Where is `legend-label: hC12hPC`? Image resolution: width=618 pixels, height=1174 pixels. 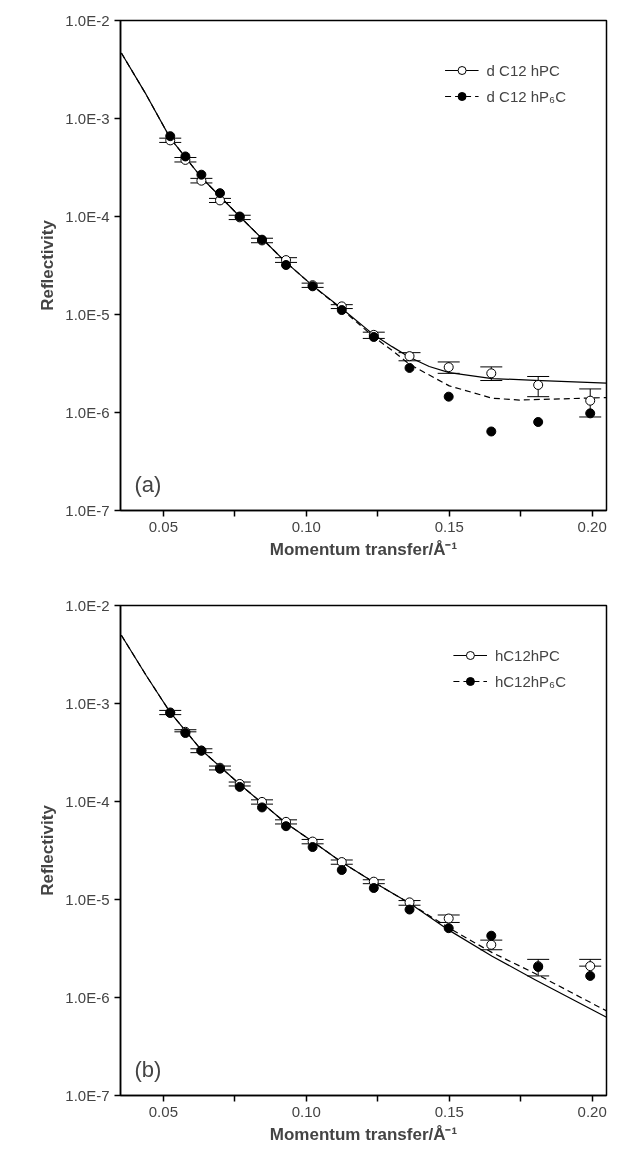 legend-label: hC12hPC is located at coordinates (527, 655).